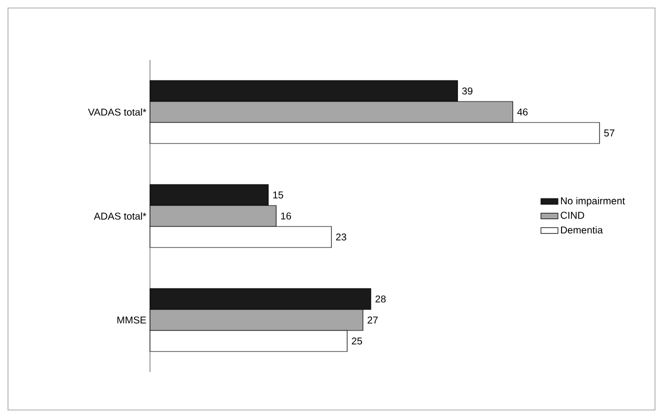  I want to click on data-label: 28, so click(381, 299).